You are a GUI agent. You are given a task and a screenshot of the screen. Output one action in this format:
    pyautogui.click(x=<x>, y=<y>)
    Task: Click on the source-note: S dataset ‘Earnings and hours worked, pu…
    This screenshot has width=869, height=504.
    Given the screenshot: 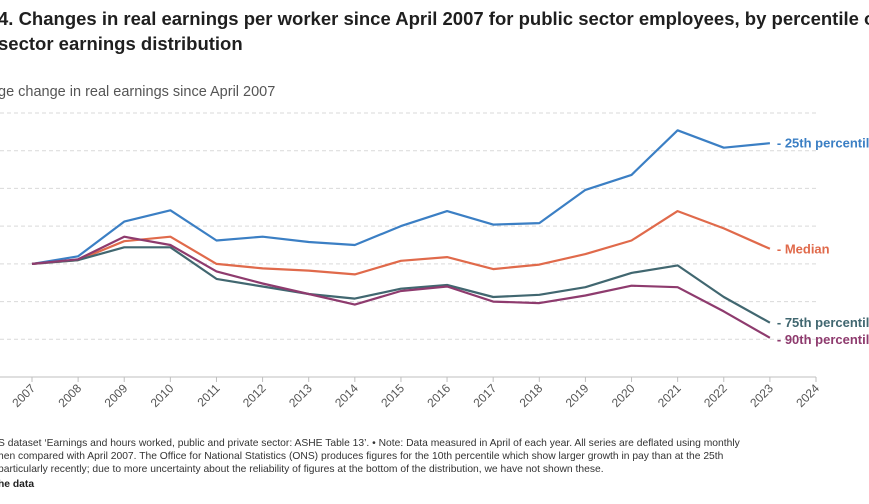 What is the action you would take?
    pyautogui.click(x=370, y=456)
    